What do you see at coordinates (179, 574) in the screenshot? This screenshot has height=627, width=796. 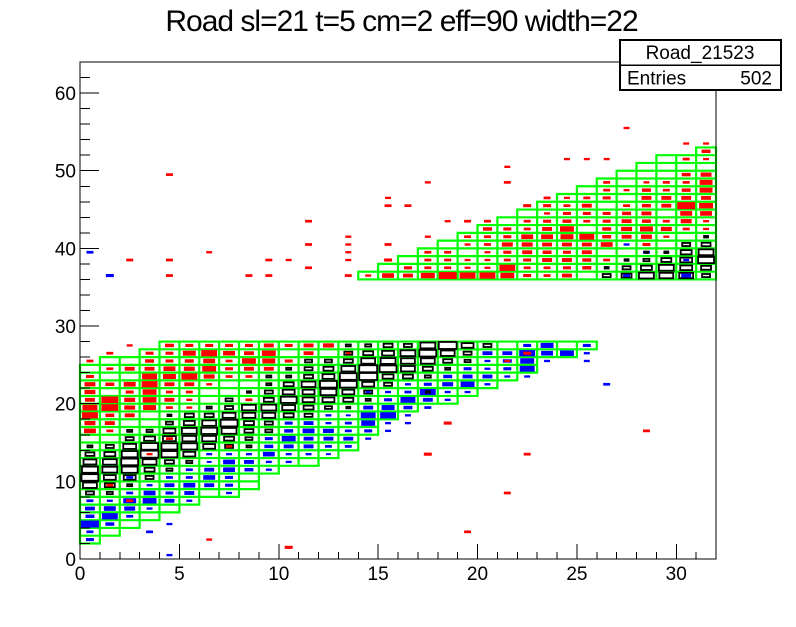 I see `svg-text: 5` at bounding box center [179, 574].